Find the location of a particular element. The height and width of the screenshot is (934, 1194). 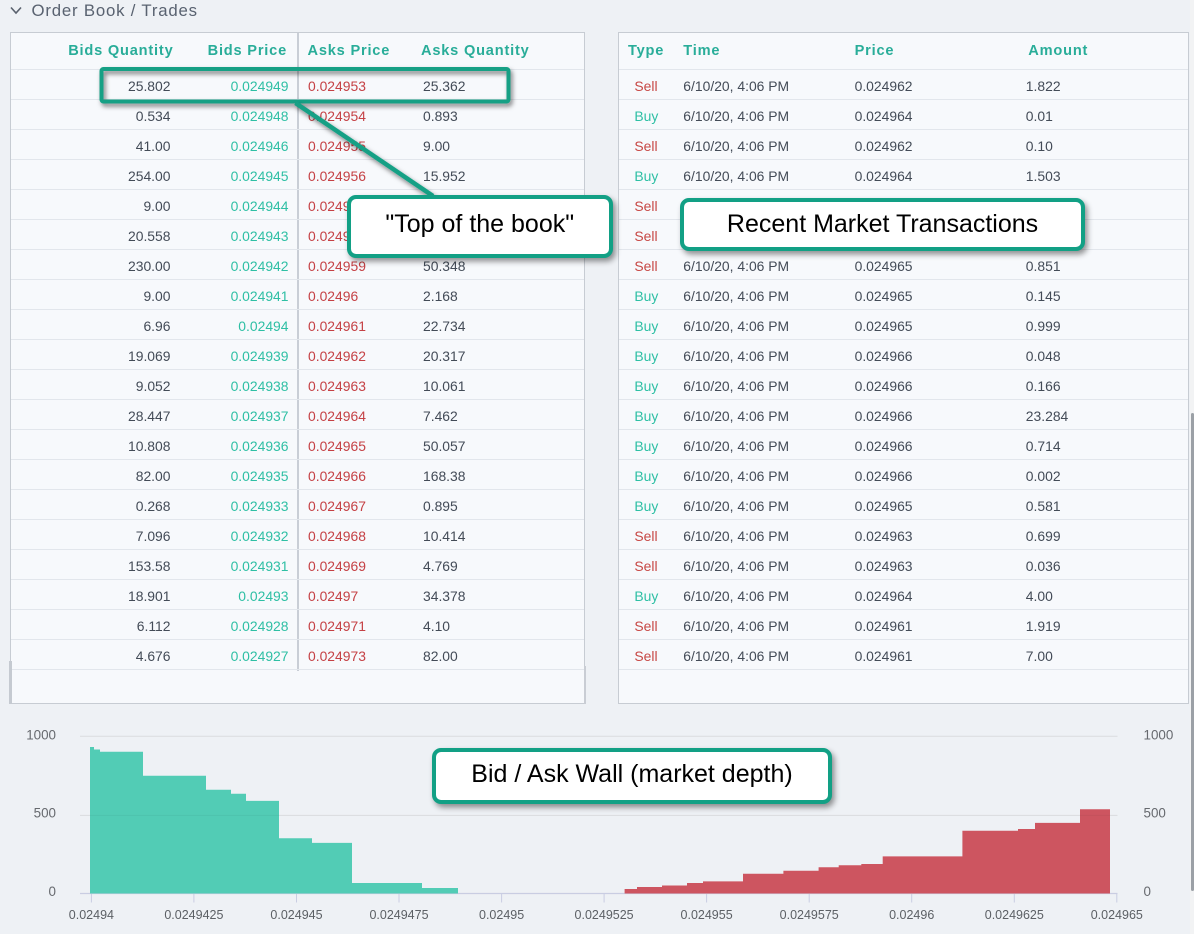

svg-text: 0.024955 is located at coordinates (707, 915).